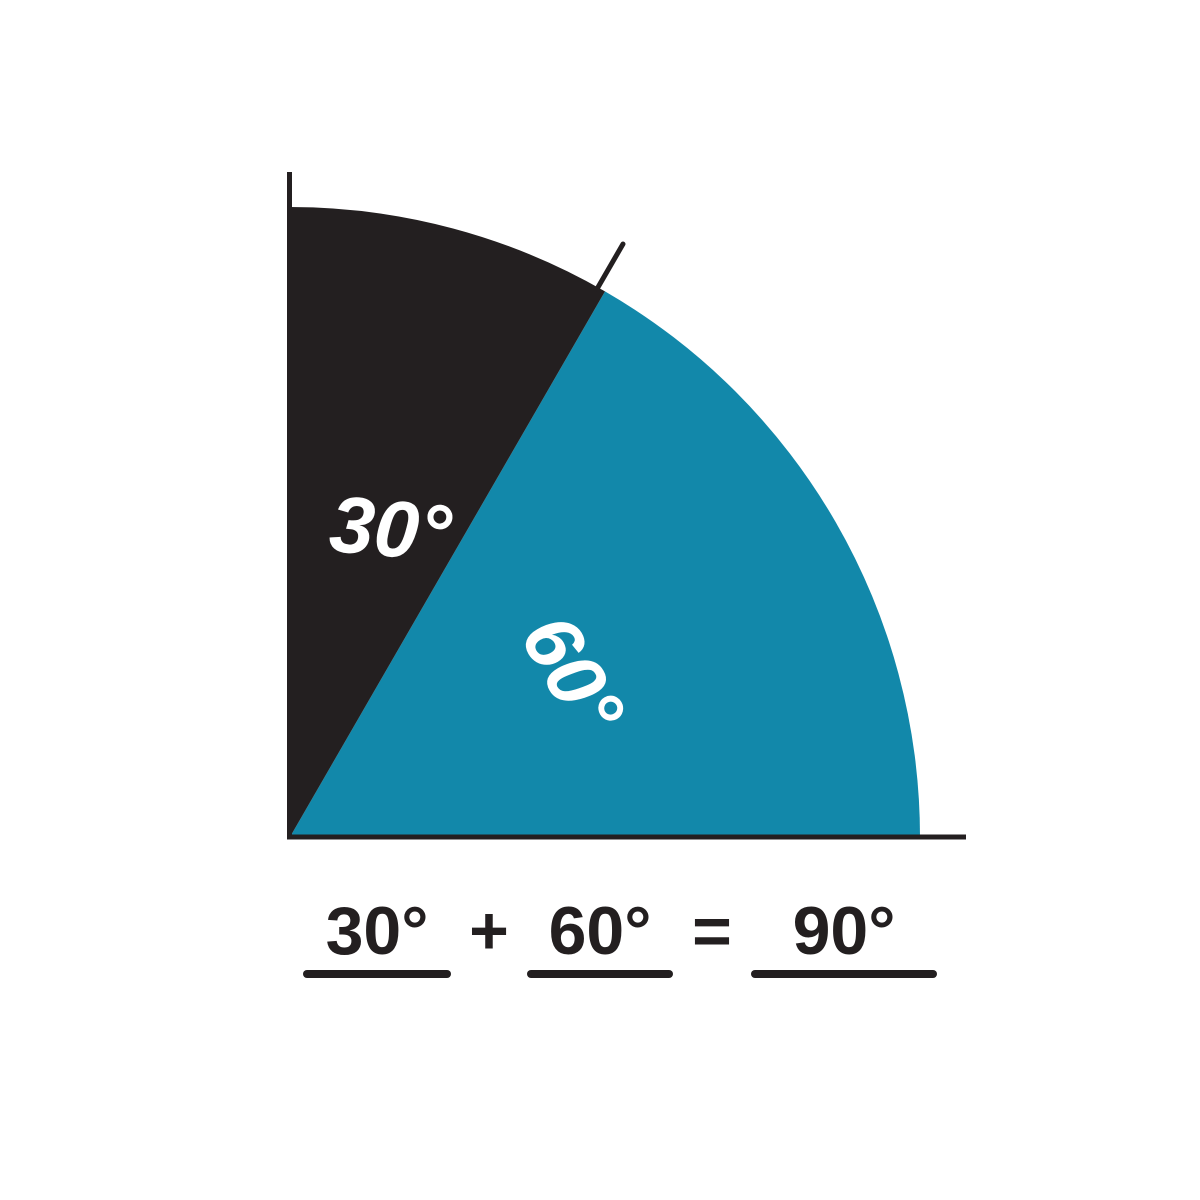 The height and width of the screenshot is (1200, 1200). What do you see at coordinates (610, 266) in the screenshot?
I see `angle-60-tick-line` at bounding box center [610, 266].